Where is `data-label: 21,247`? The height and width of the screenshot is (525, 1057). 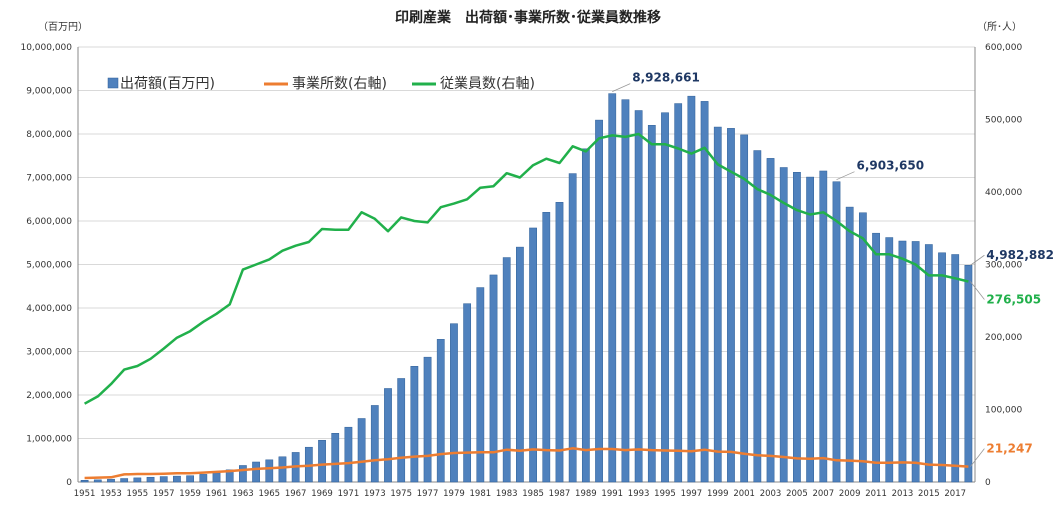
data-label: 21,247 is located at coordinates (1009, 449).